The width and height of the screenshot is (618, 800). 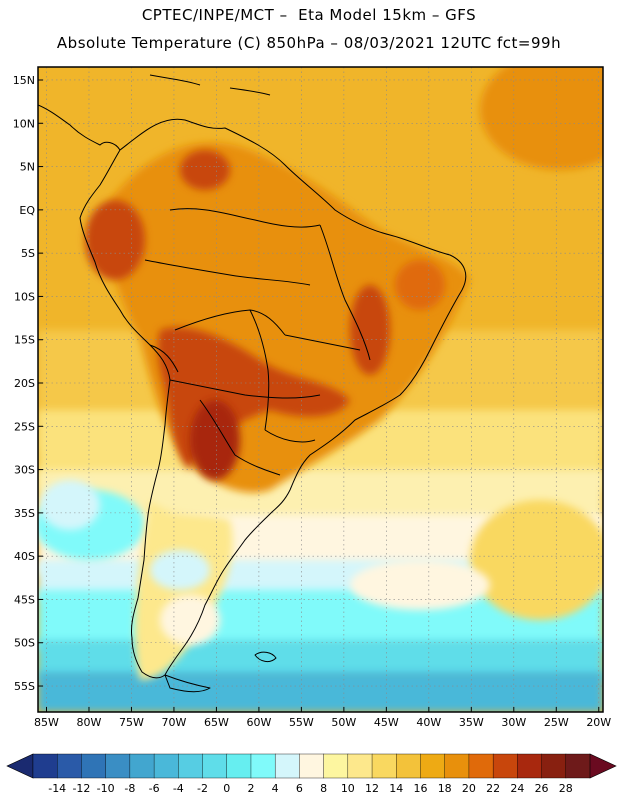 I want to click on lat-tick-label: 10S, so click(x=24, y=296).